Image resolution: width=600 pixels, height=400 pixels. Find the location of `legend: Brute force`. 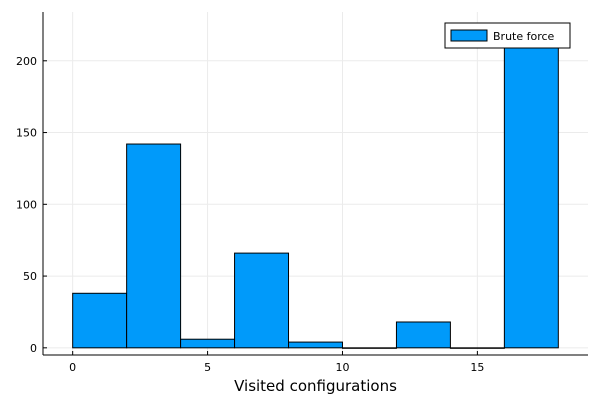

legend: Brute force is located at coordinates (507, 35).